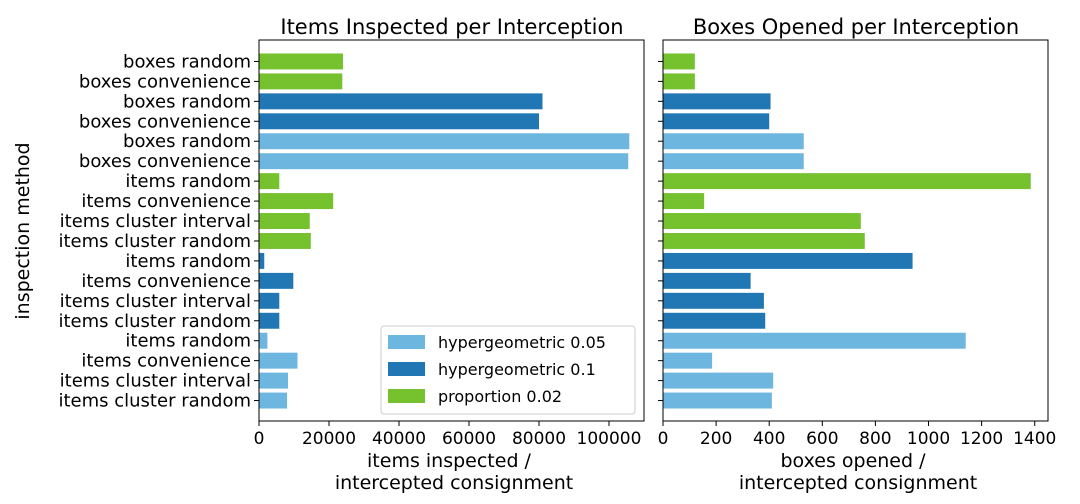 The width and height of the screenshot is (1080, 504). I want to click on category-label-14: boxes convenience, so click(165, 121).